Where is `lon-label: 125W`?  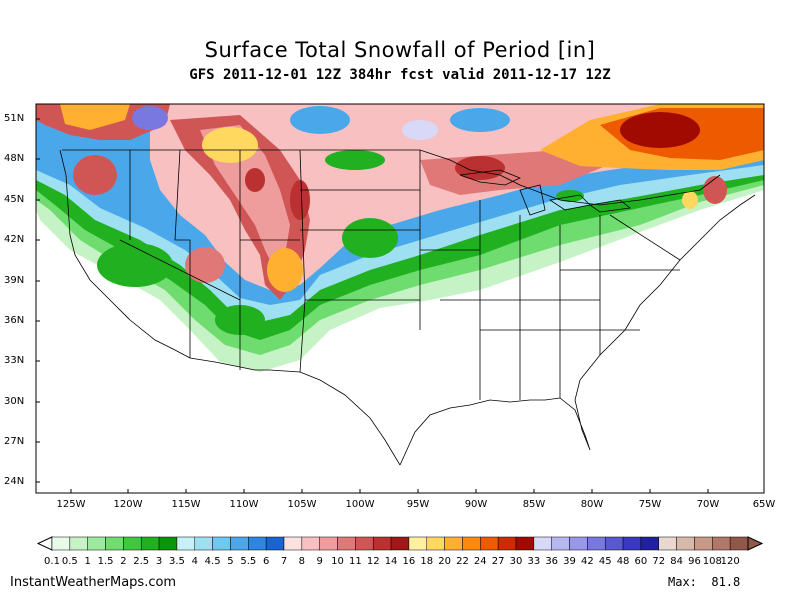 lon-label: 125W is located at coordinates (71, 504).